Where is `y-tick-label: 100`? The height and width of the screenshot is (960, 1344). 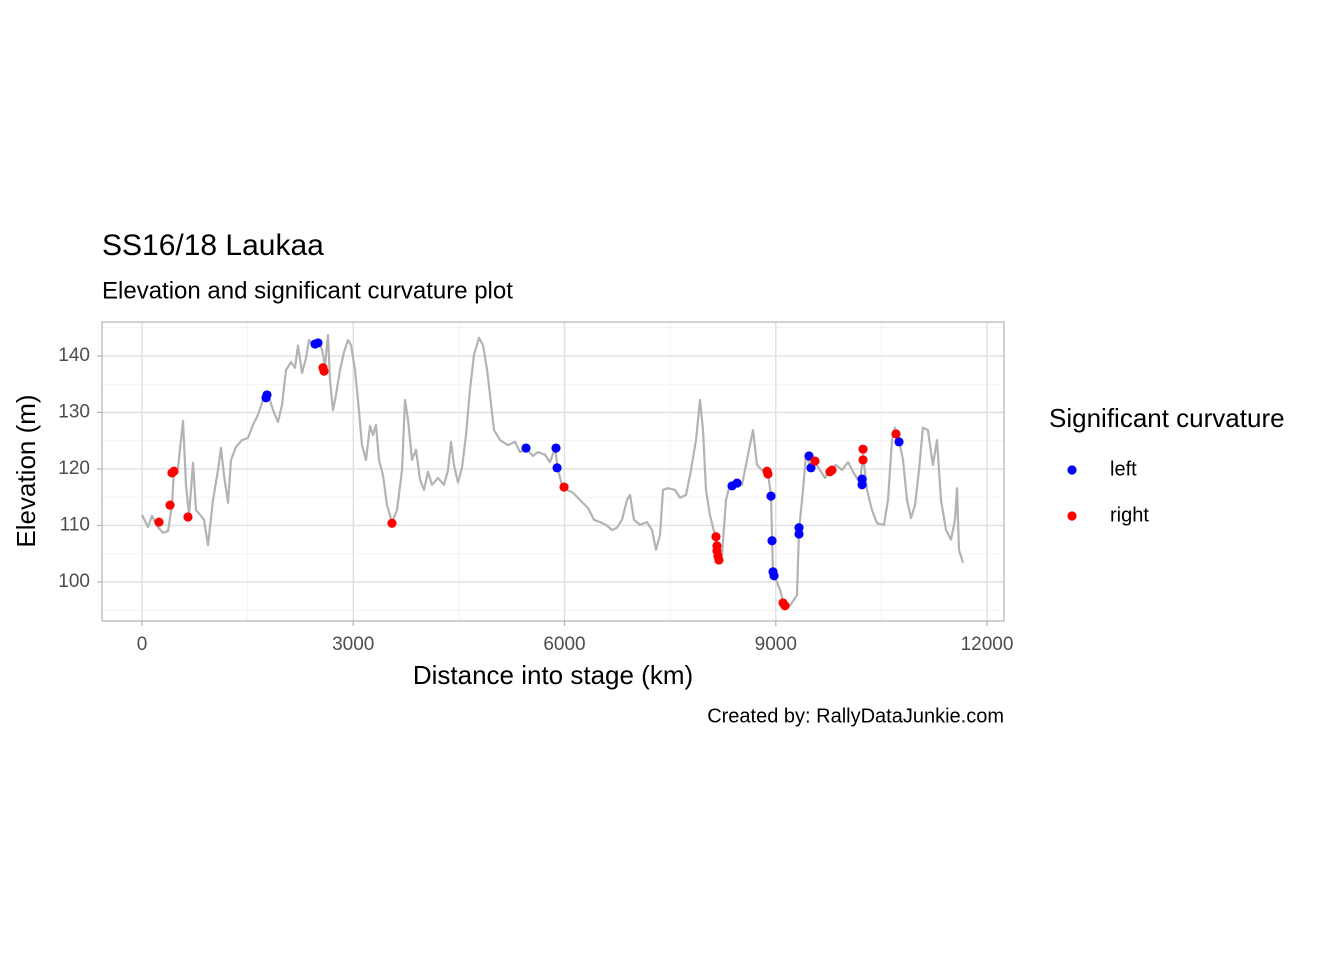
y-tick-label: 100 is located at coordinates (74, 581).